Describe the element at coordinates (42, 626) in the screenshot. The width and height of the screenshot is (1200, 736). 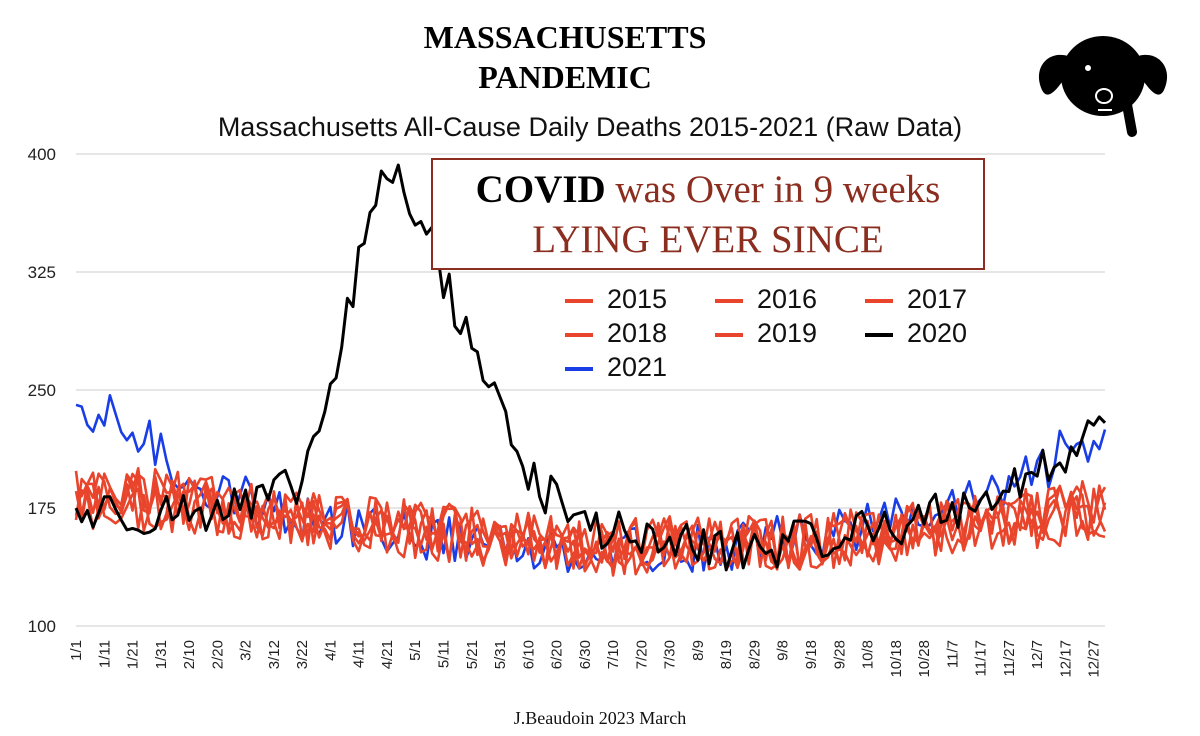
I see `y-tick-label: 100` at that location.